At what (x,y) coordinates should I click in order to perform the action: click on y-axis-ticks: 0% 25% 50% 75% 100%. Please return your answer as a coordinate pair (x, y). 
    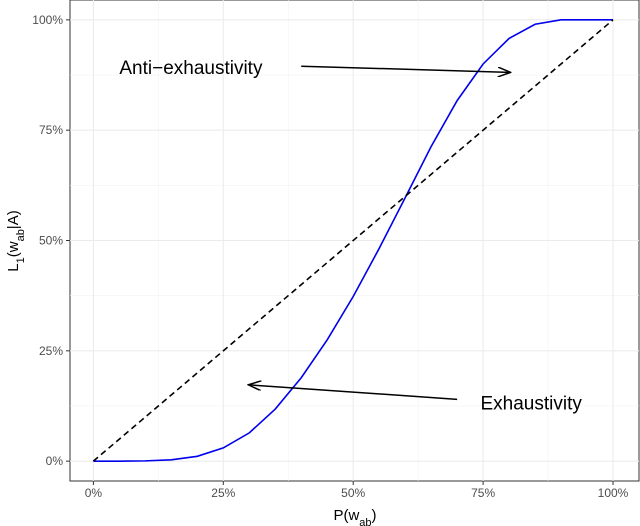
    Looking at the image, I should click on (51, 240).